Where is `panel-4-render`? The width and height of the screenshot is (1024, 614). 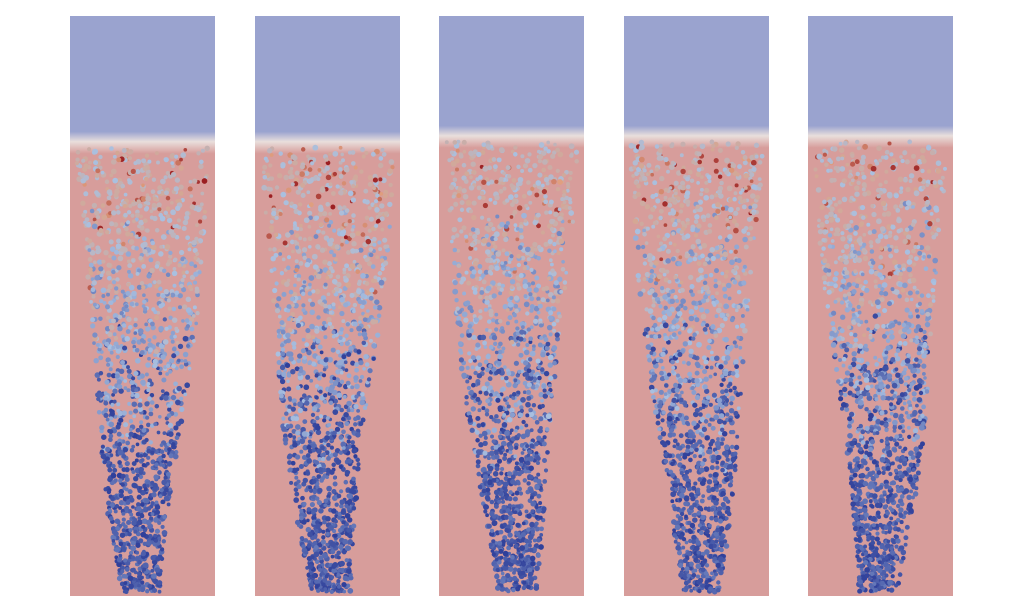 panel-4-render is located at coordinates (696, 306).